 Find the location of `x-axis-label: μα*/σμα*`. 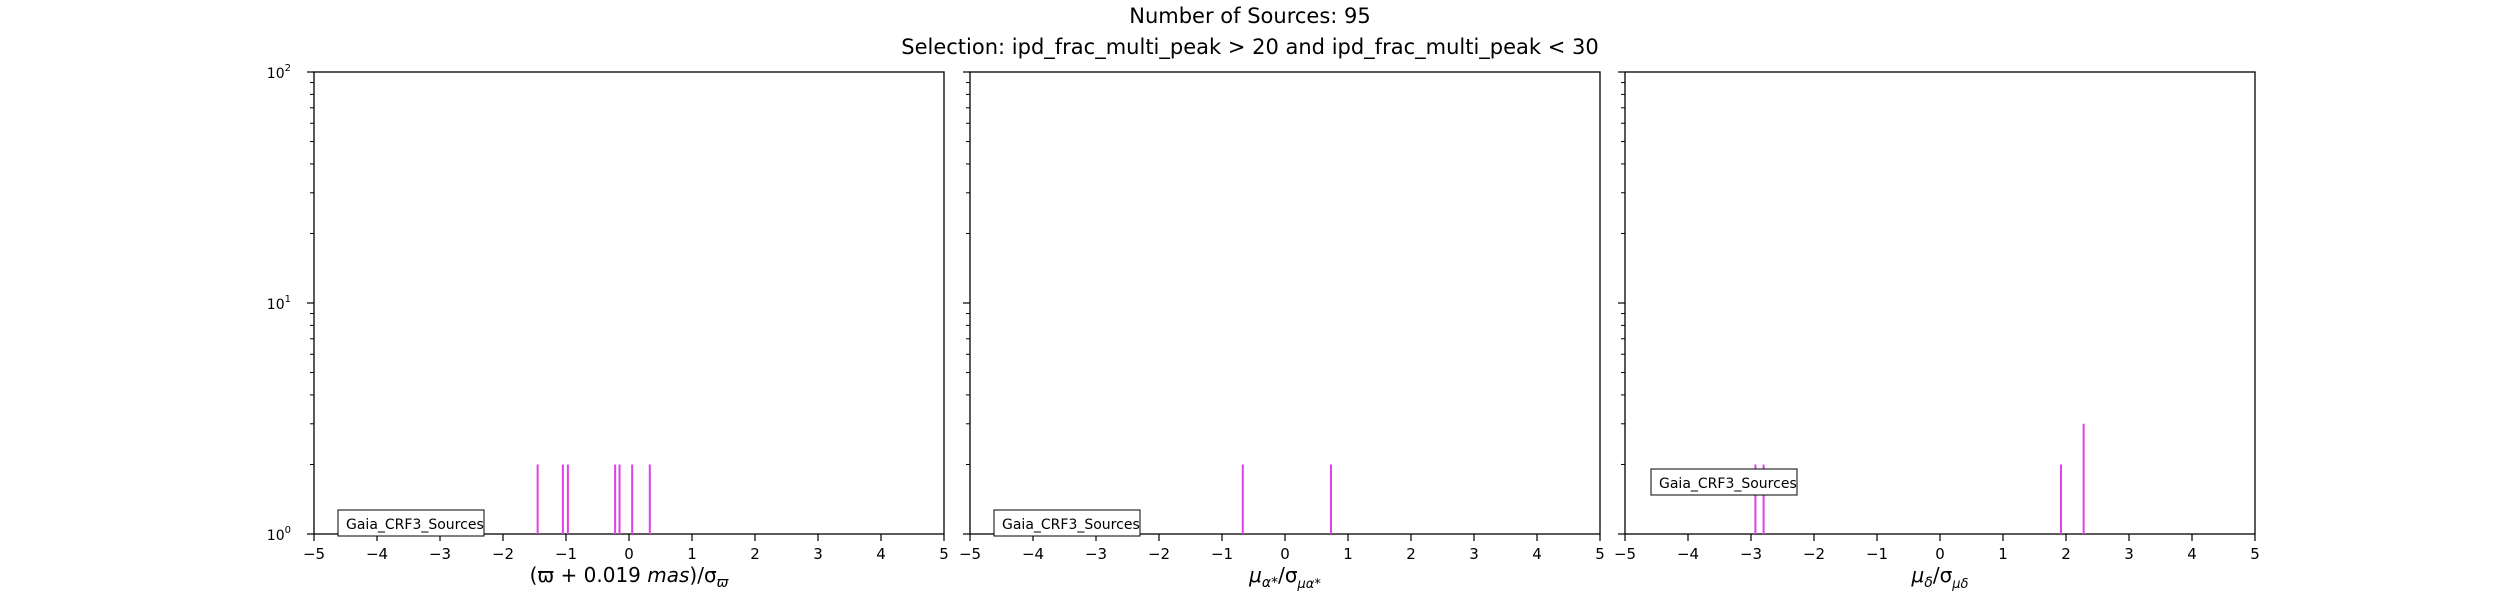

x-axis-label: μα*/σμα* is located at coordinates (1284, 577).